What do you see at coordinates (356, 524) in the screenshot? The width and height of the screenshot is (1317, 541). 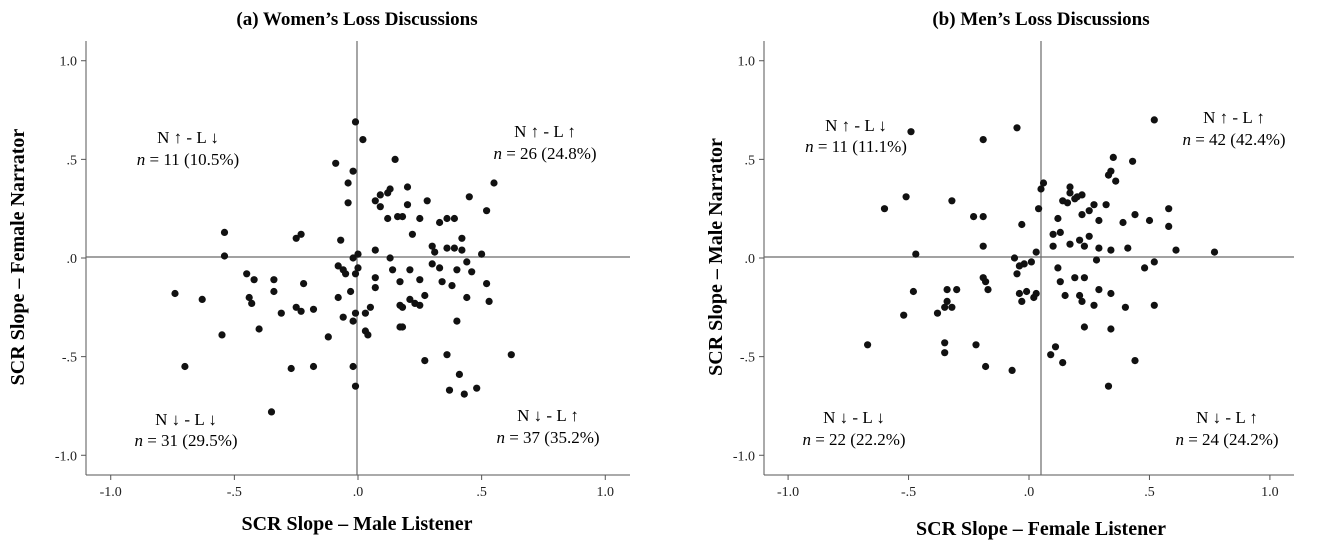 I see `panel-a-x-axis-label: SCR Slope – Male Listener` at bounding box center [356, 524].